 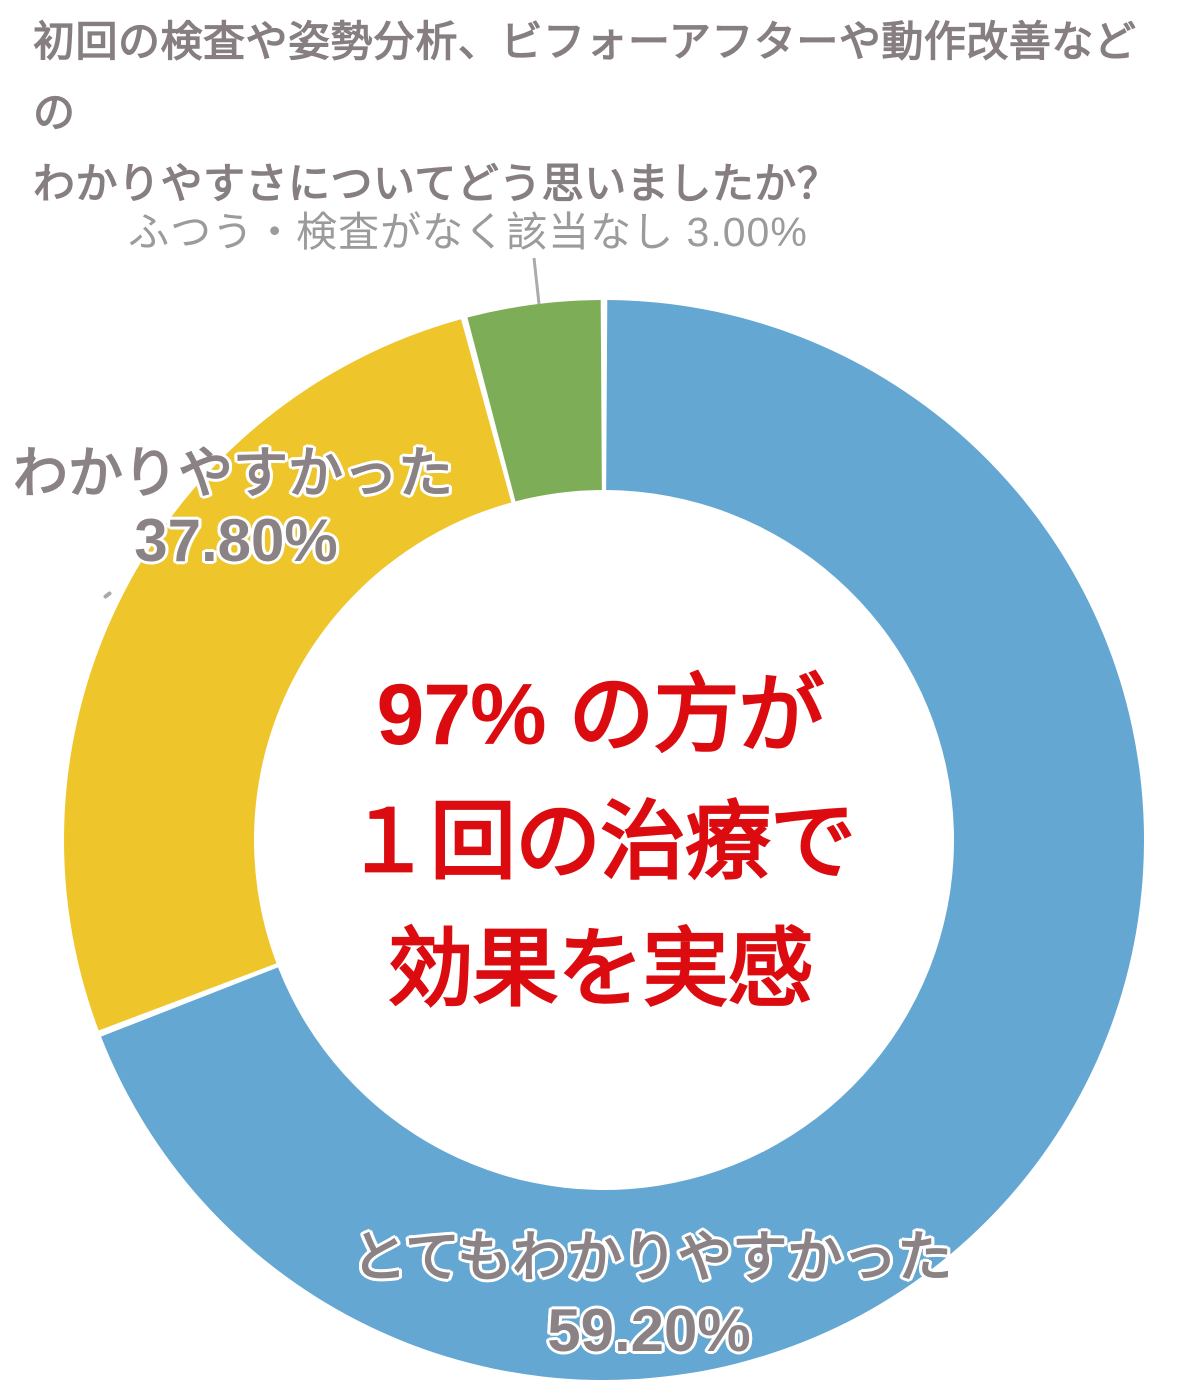 I want to click on center-annotation-line2: １回の治療で, so click(x=600, y=842).